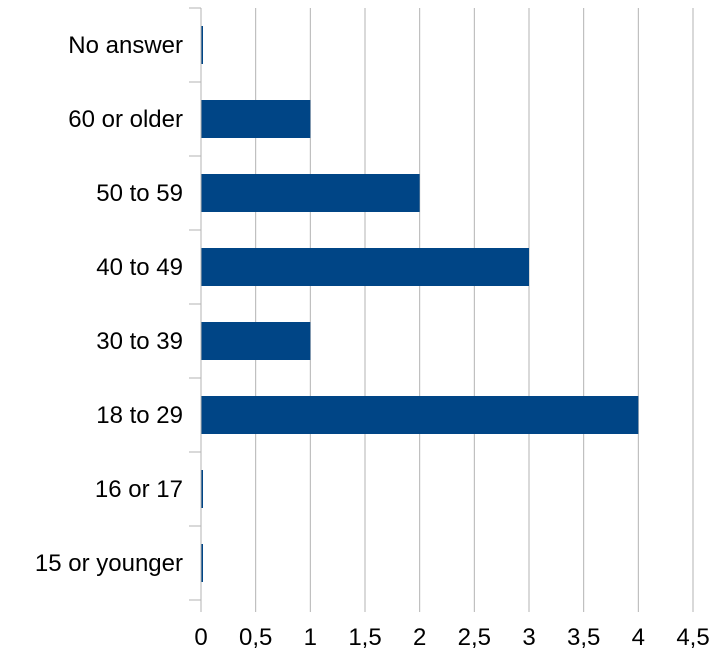 This screenshot has width=726, height=653. I want to click on x-tick-label: 0, so click(200, 636).